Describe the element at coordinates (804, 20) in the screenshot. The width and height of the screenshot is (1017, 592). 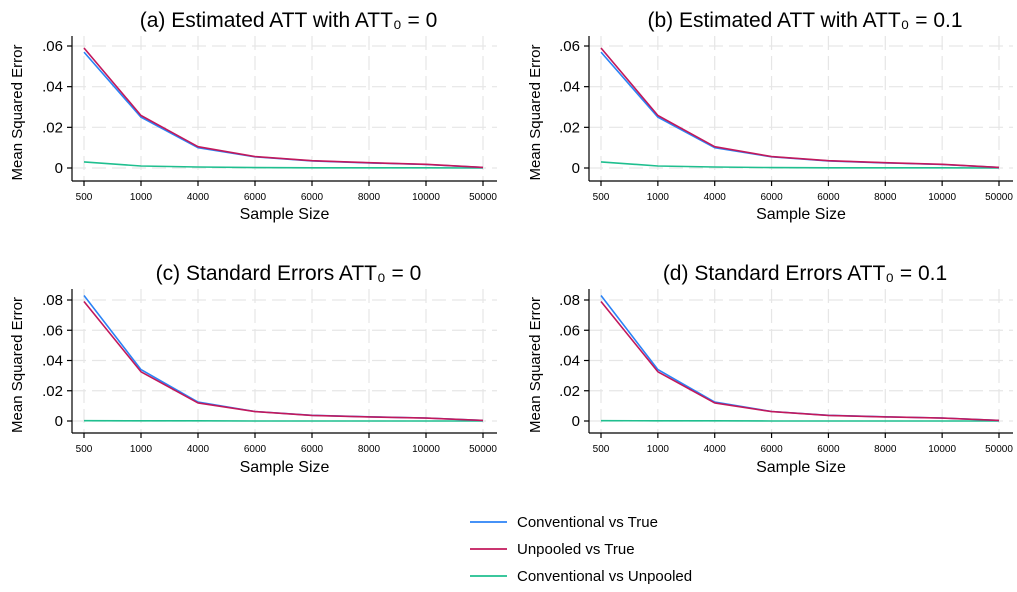
I see `chart-title: (b) Estimated ATT with ATT₀ = 0.1` at that location.